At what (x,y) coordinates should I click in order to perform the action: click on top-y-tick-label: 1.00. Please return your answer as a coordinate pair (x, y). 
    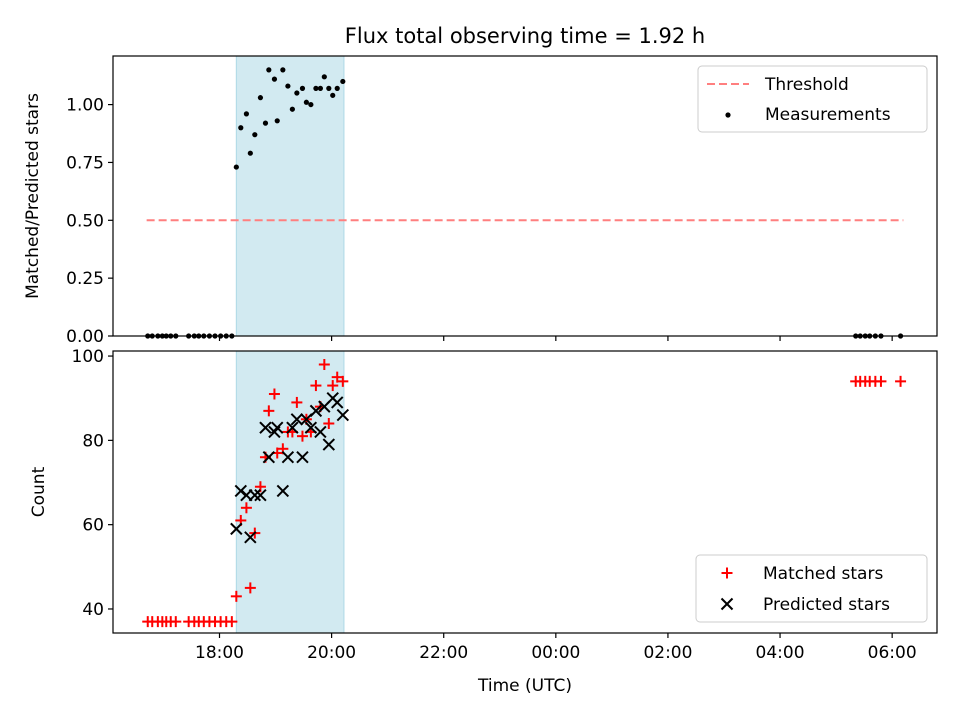
    Looking at the image, I should click on (85, 106).